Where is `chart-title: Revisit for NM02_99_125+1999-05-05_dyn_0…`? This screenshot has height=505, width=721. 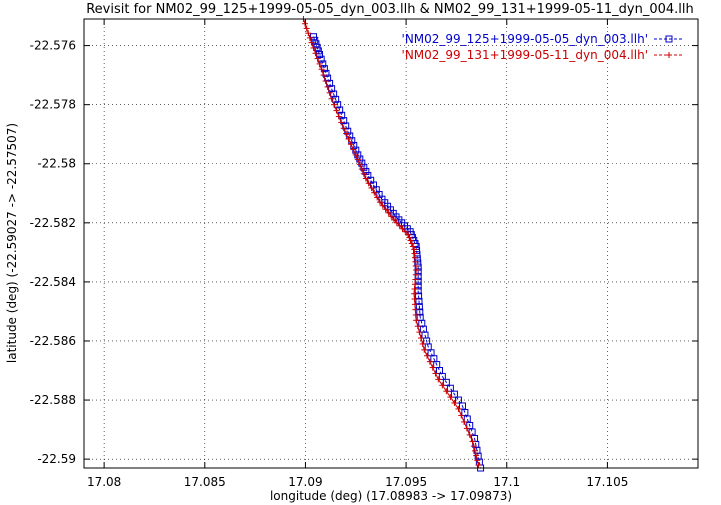 chart-title: Revisit for NM02_99_125+1999-05-05_dyn_0… is located at coordinates (390, 9).